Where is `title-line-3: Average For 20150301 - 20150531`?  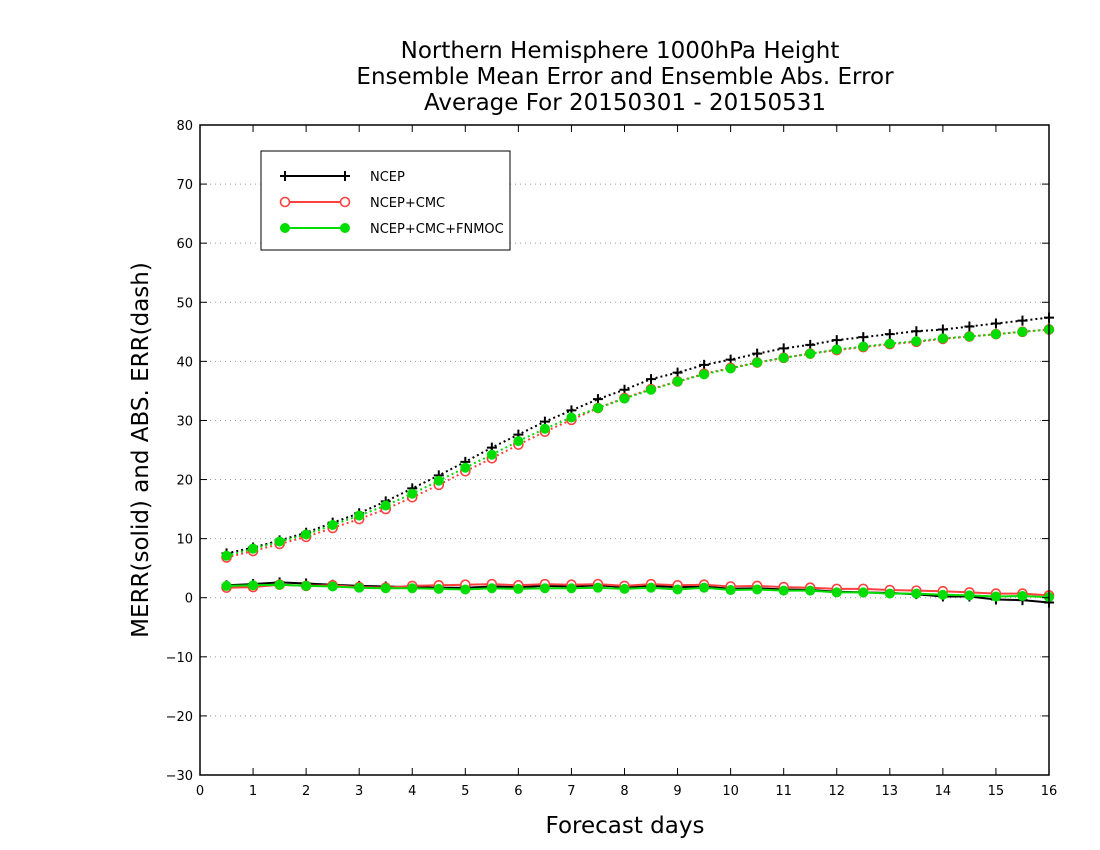
title-line-3: Average For 20150301 - 20150531 is located at coordinates (625, 103).